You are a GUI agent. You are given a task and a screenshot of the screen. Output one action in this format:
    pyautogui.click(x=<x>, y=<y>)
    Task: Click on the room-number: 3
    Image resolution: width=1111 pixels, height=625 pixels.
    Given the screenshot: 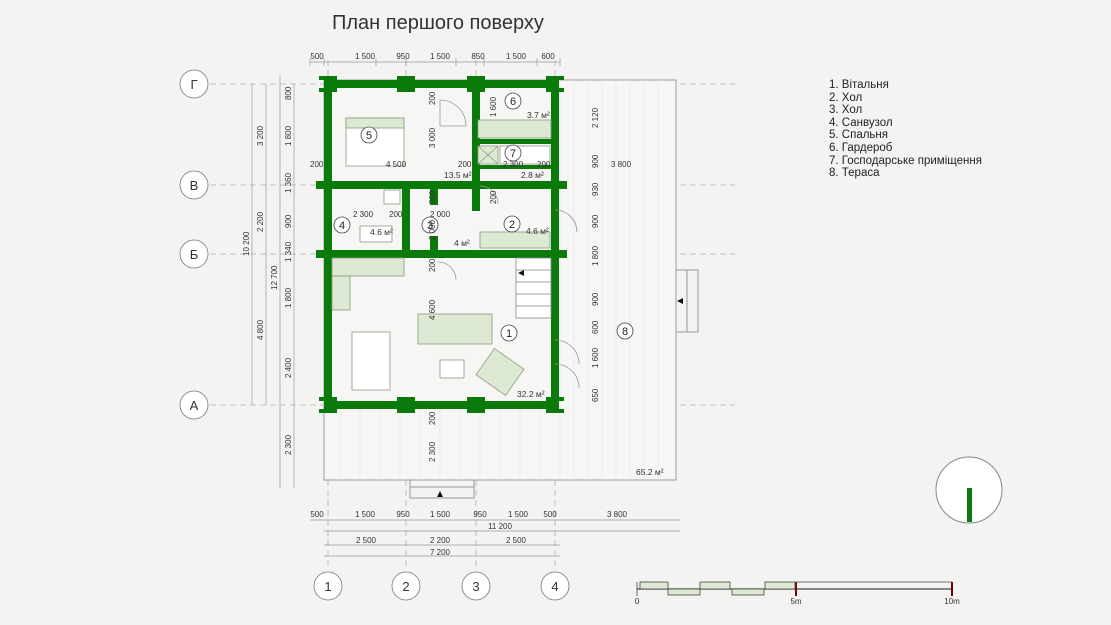 What is the action you would take?
    pyautogui.click(x=430, y=226)
    